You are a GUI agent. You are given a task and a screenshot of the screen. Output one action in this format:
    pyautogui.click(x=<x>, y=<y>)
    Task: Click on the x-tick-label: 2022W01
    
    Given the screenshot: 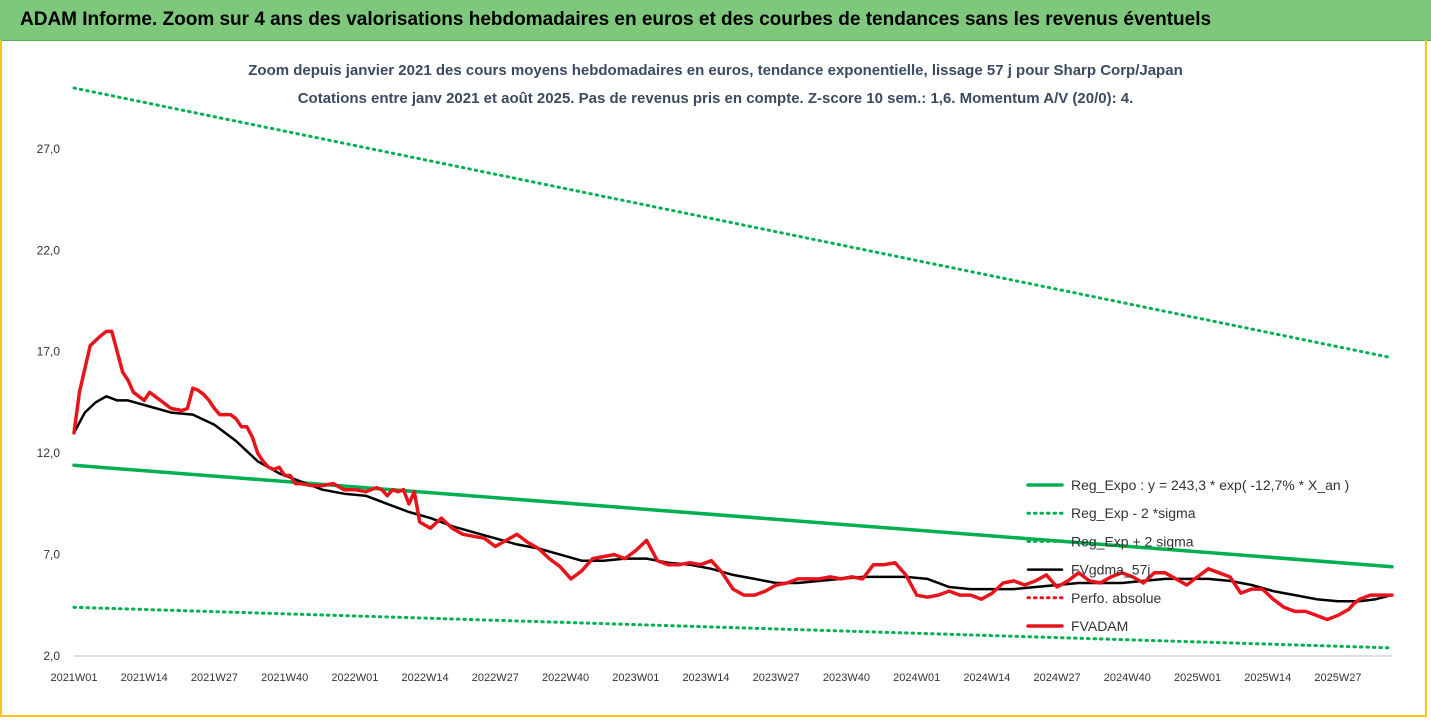 What is the action you would take?
    pyautogui.click(x=354, y=678)
    